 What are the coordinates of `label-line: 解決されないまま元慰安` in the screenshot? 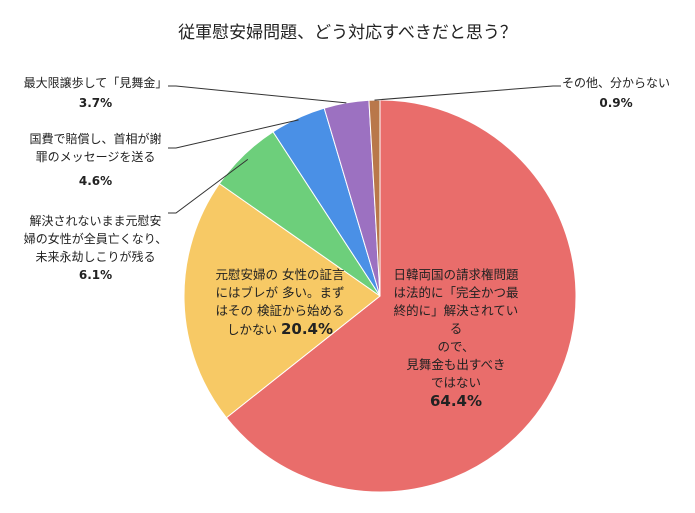 It's located at (95, 221).